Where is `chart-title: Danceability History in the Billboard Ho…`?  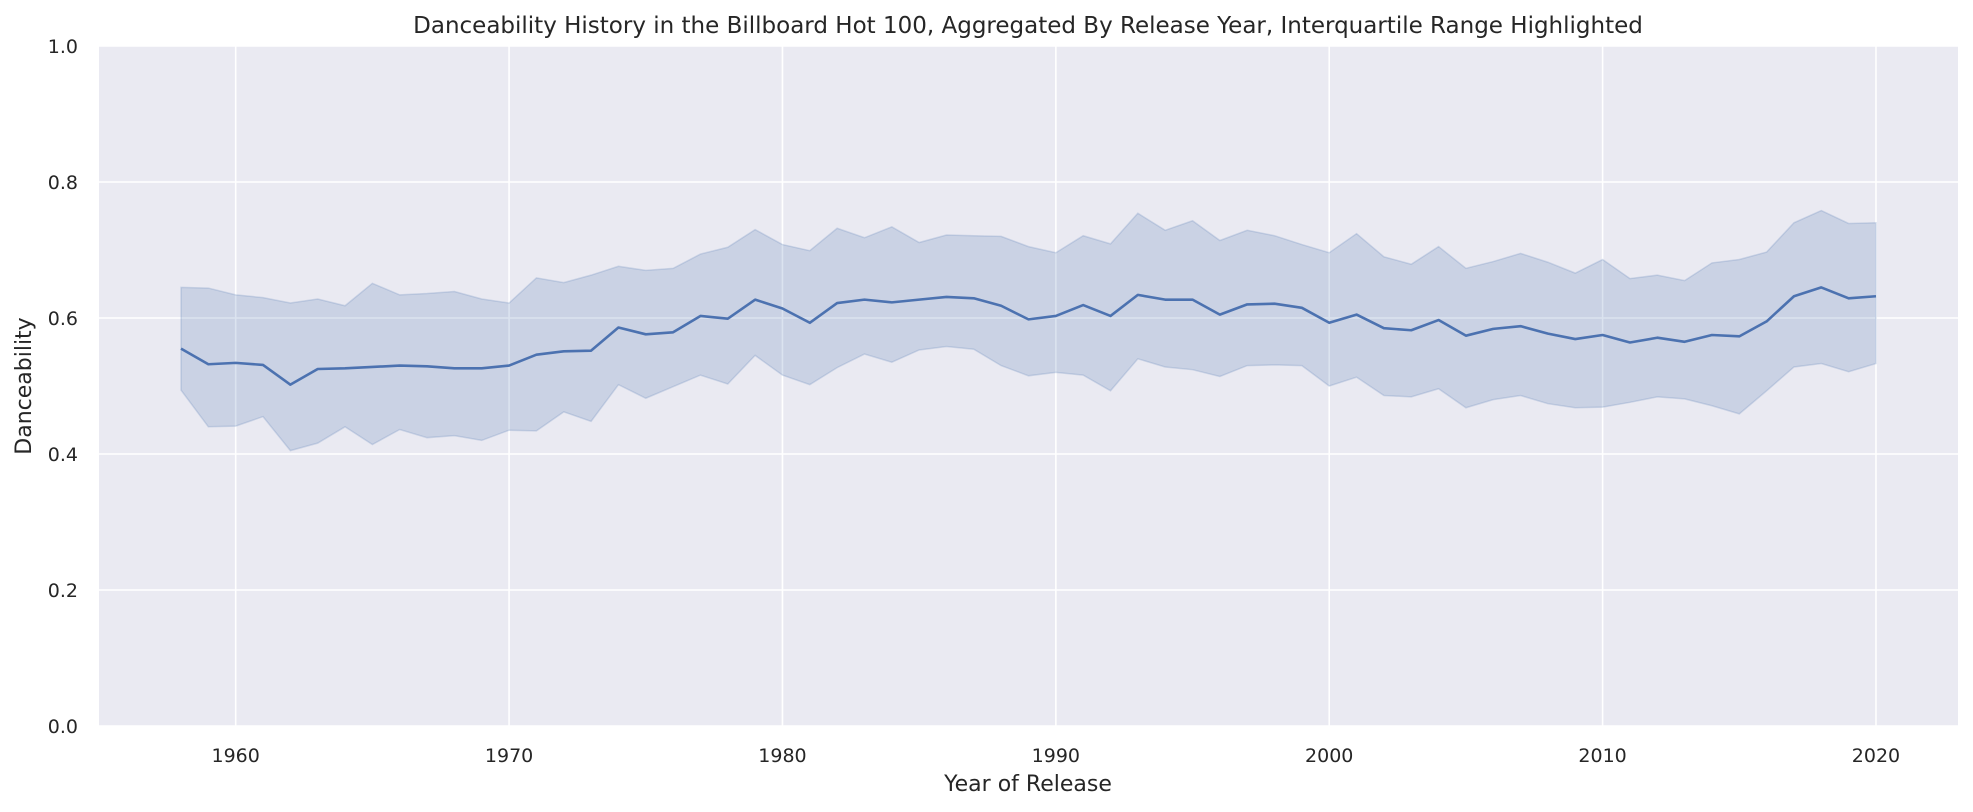
chart-title: Danceability History in the Billboard Ho… is located at coordinates (1028, 26).